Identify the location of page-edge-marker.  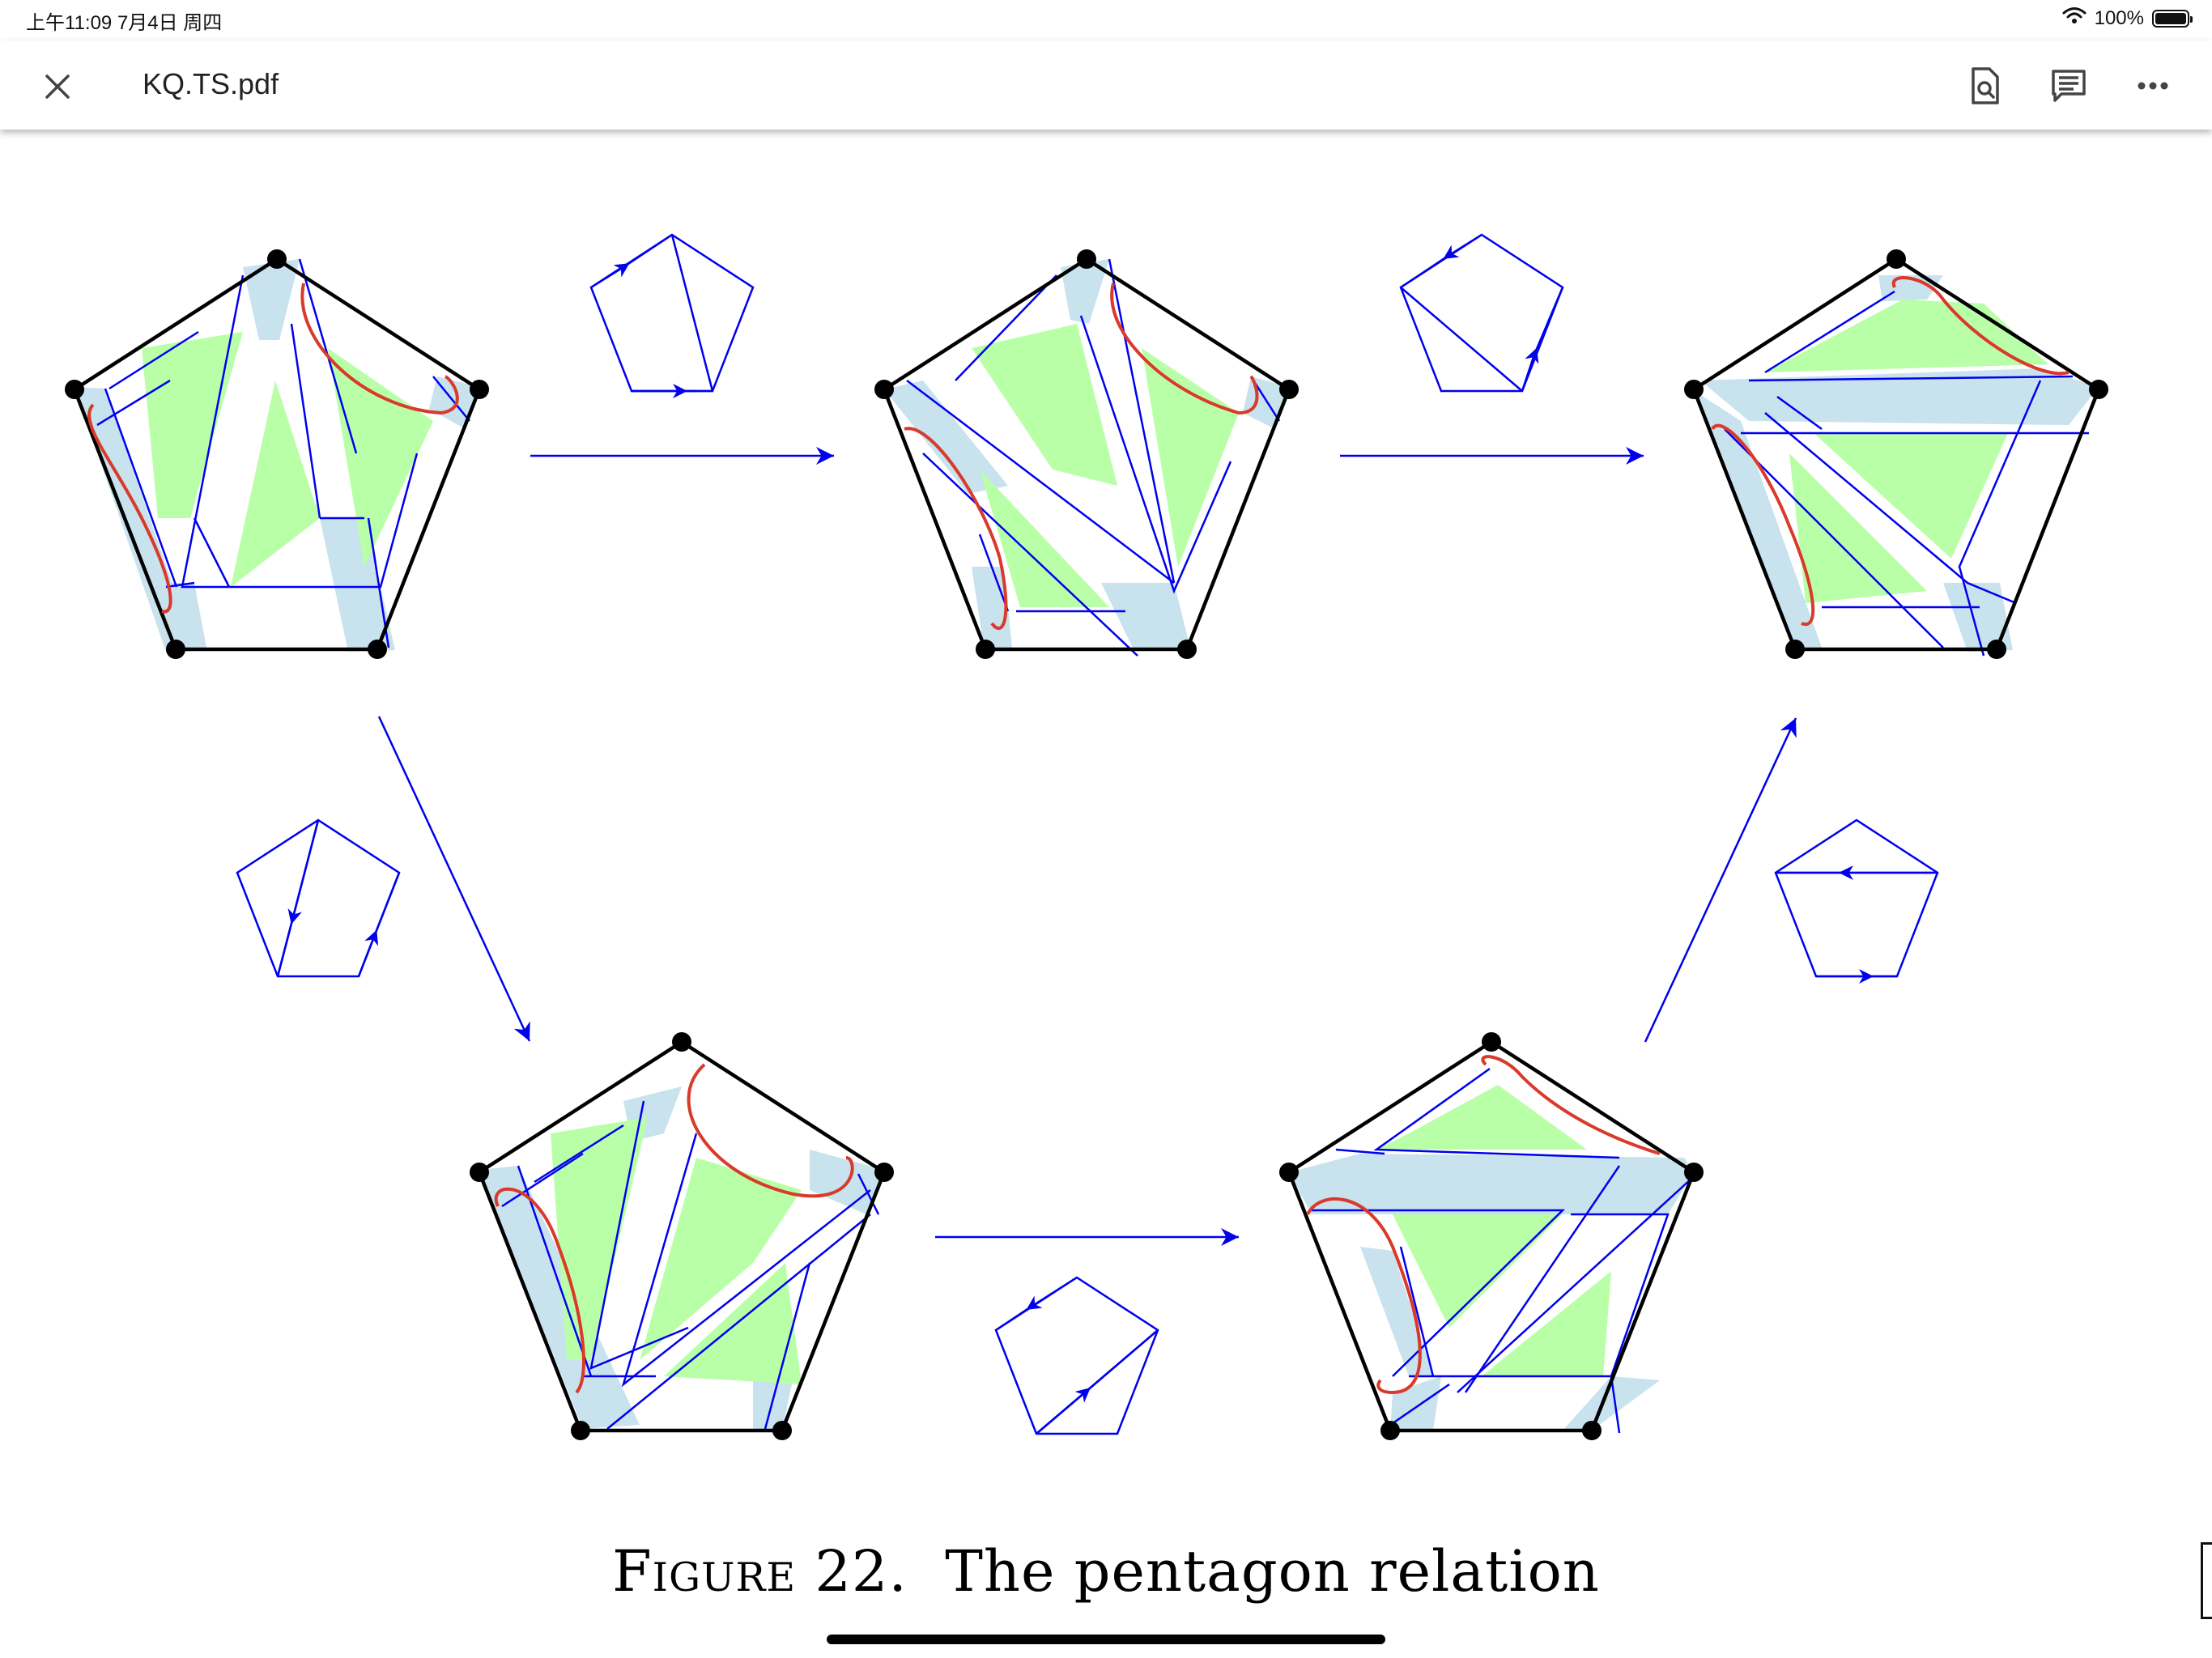
(2206, 1580).